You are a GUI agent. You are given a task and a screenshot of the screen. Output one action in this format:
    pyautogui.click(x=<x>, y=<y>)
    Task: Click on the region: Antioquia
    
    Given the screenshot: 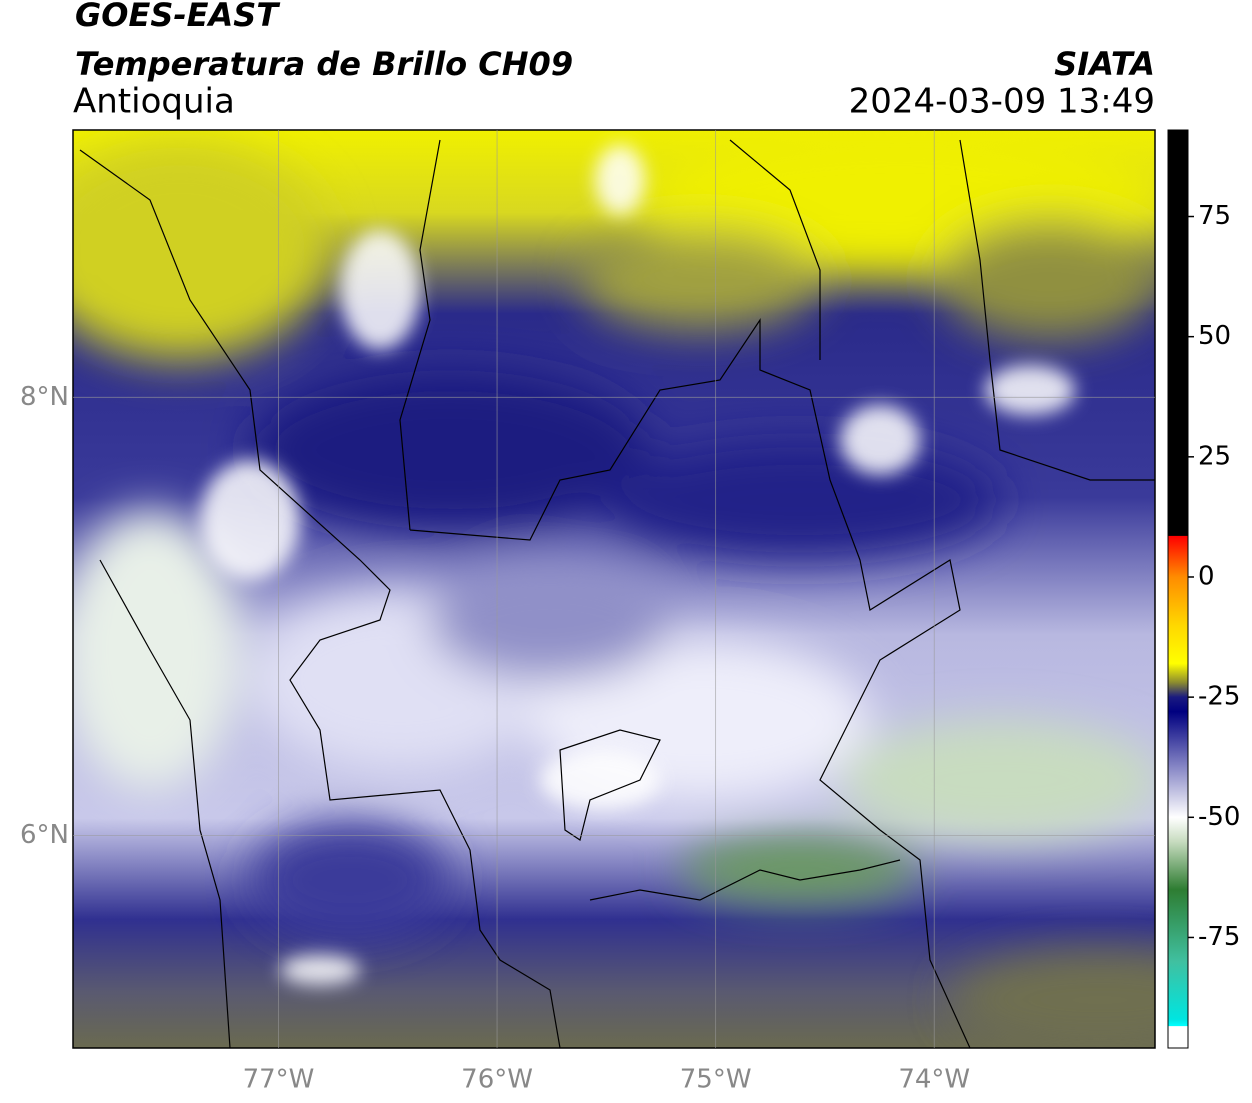 What is the action you would take?
    pyautogui.click(x=154, y=102)
    